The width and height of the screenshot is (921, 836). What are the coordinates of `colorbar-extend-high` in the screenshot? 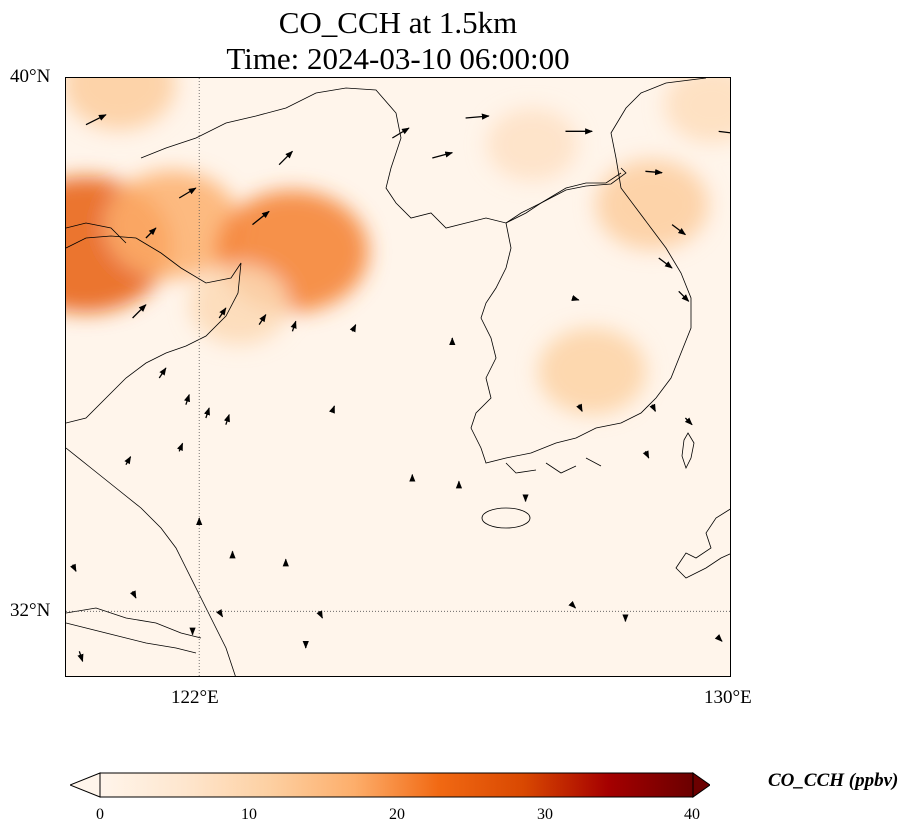 It's located at (701, 785).